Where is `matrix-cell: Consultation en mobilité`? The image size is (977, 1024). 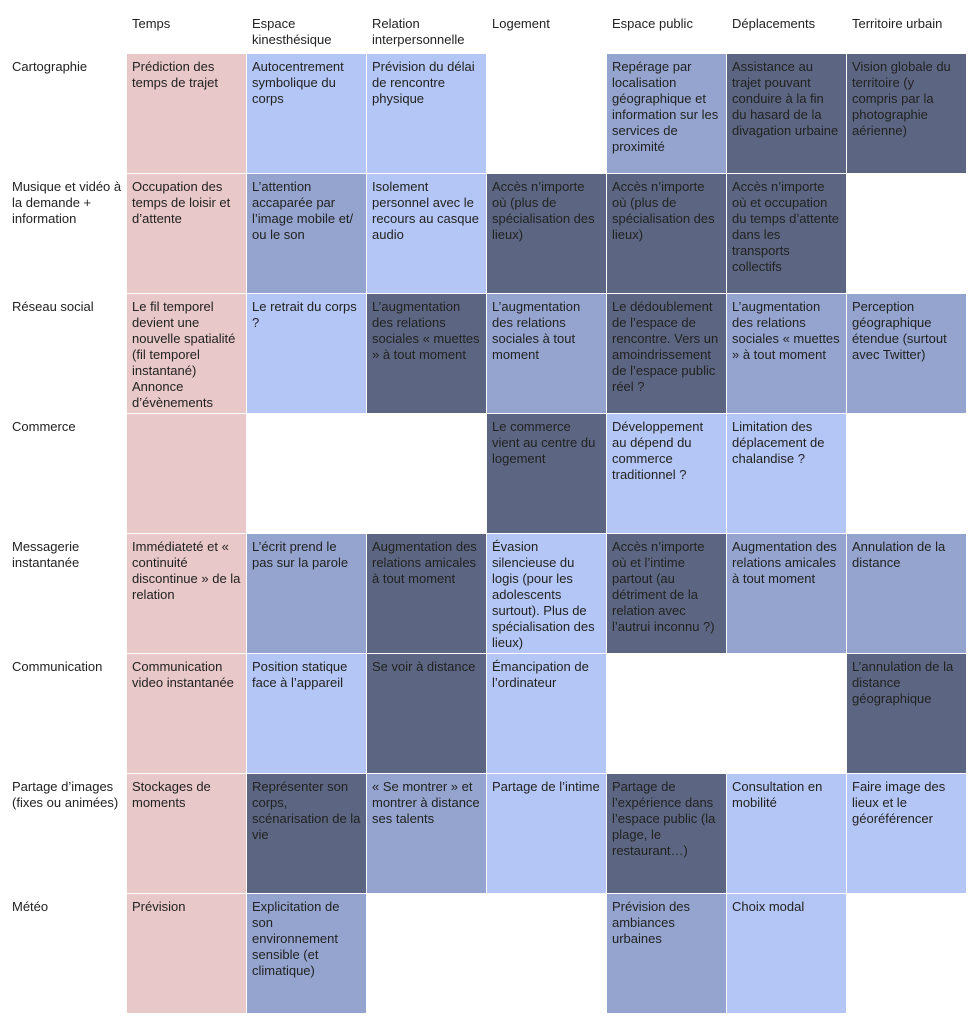
matrix-cell: Consultation en mobilité is located at coordinates (786, 833).